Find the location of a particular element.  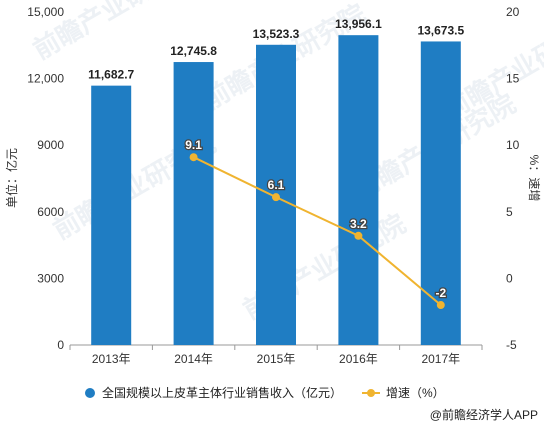

bar-value-label: 13,956.1 is located at coordinates (358, 24).